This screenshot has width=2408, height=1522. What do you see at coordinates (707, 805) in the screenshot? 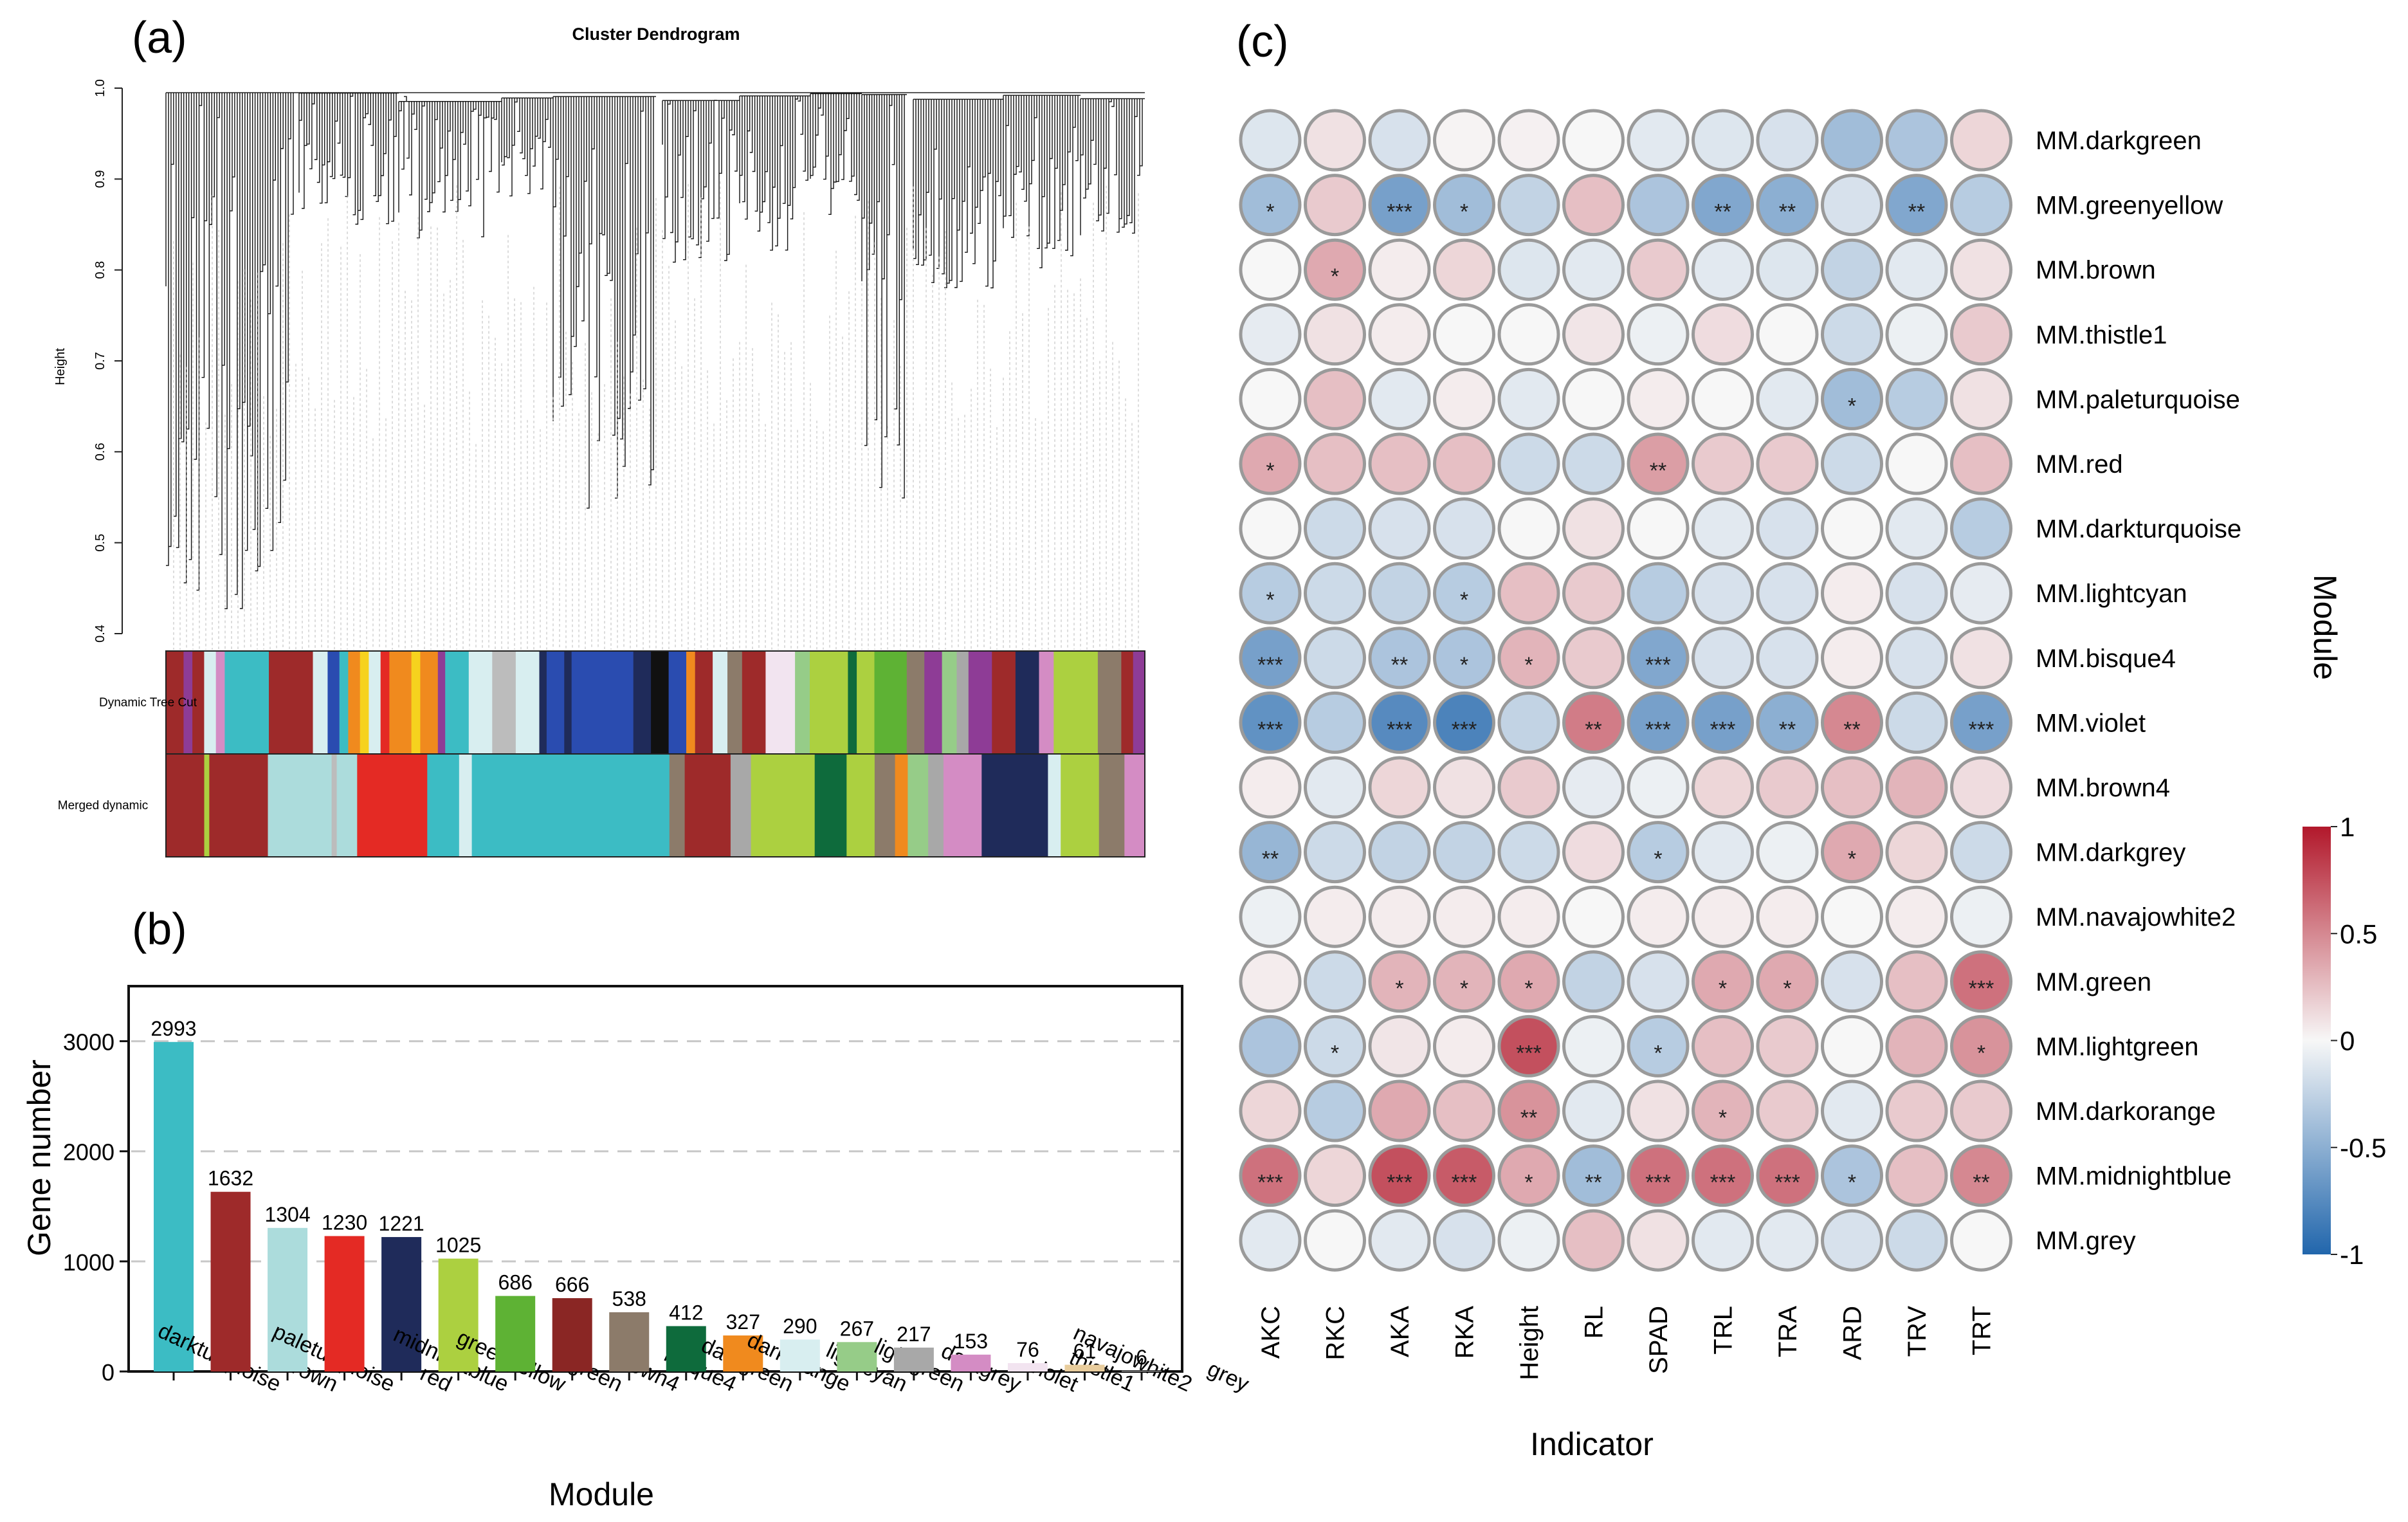
I see `merged-block-brown` at bounding box center [707, 805].